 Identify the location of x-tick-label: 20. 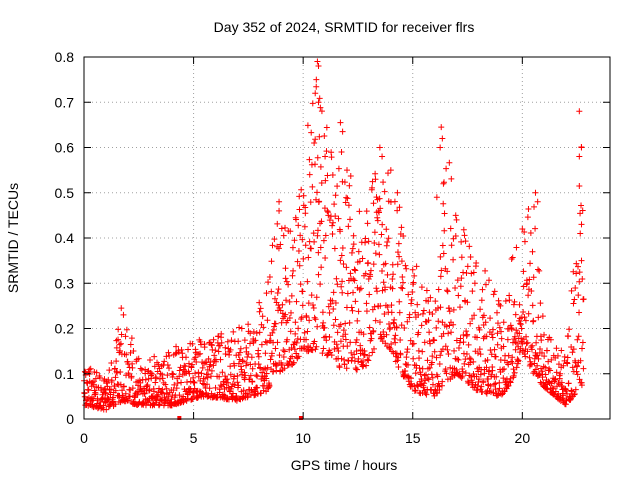
(523, 438).